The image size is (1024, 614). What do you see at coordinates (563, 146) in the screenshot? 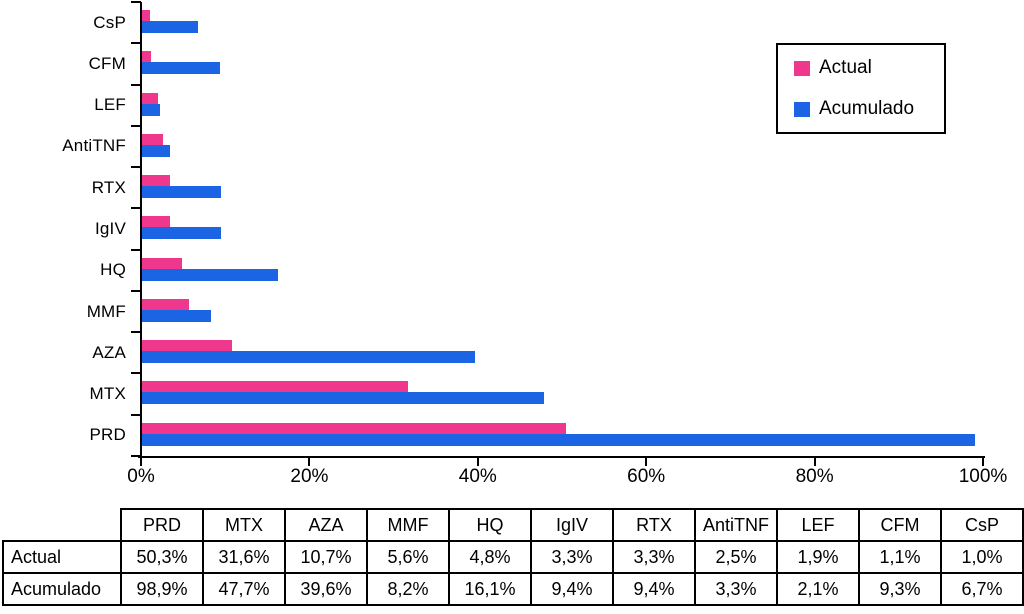
I see `bar-group-antitnf` at bounding box center [563, 146].